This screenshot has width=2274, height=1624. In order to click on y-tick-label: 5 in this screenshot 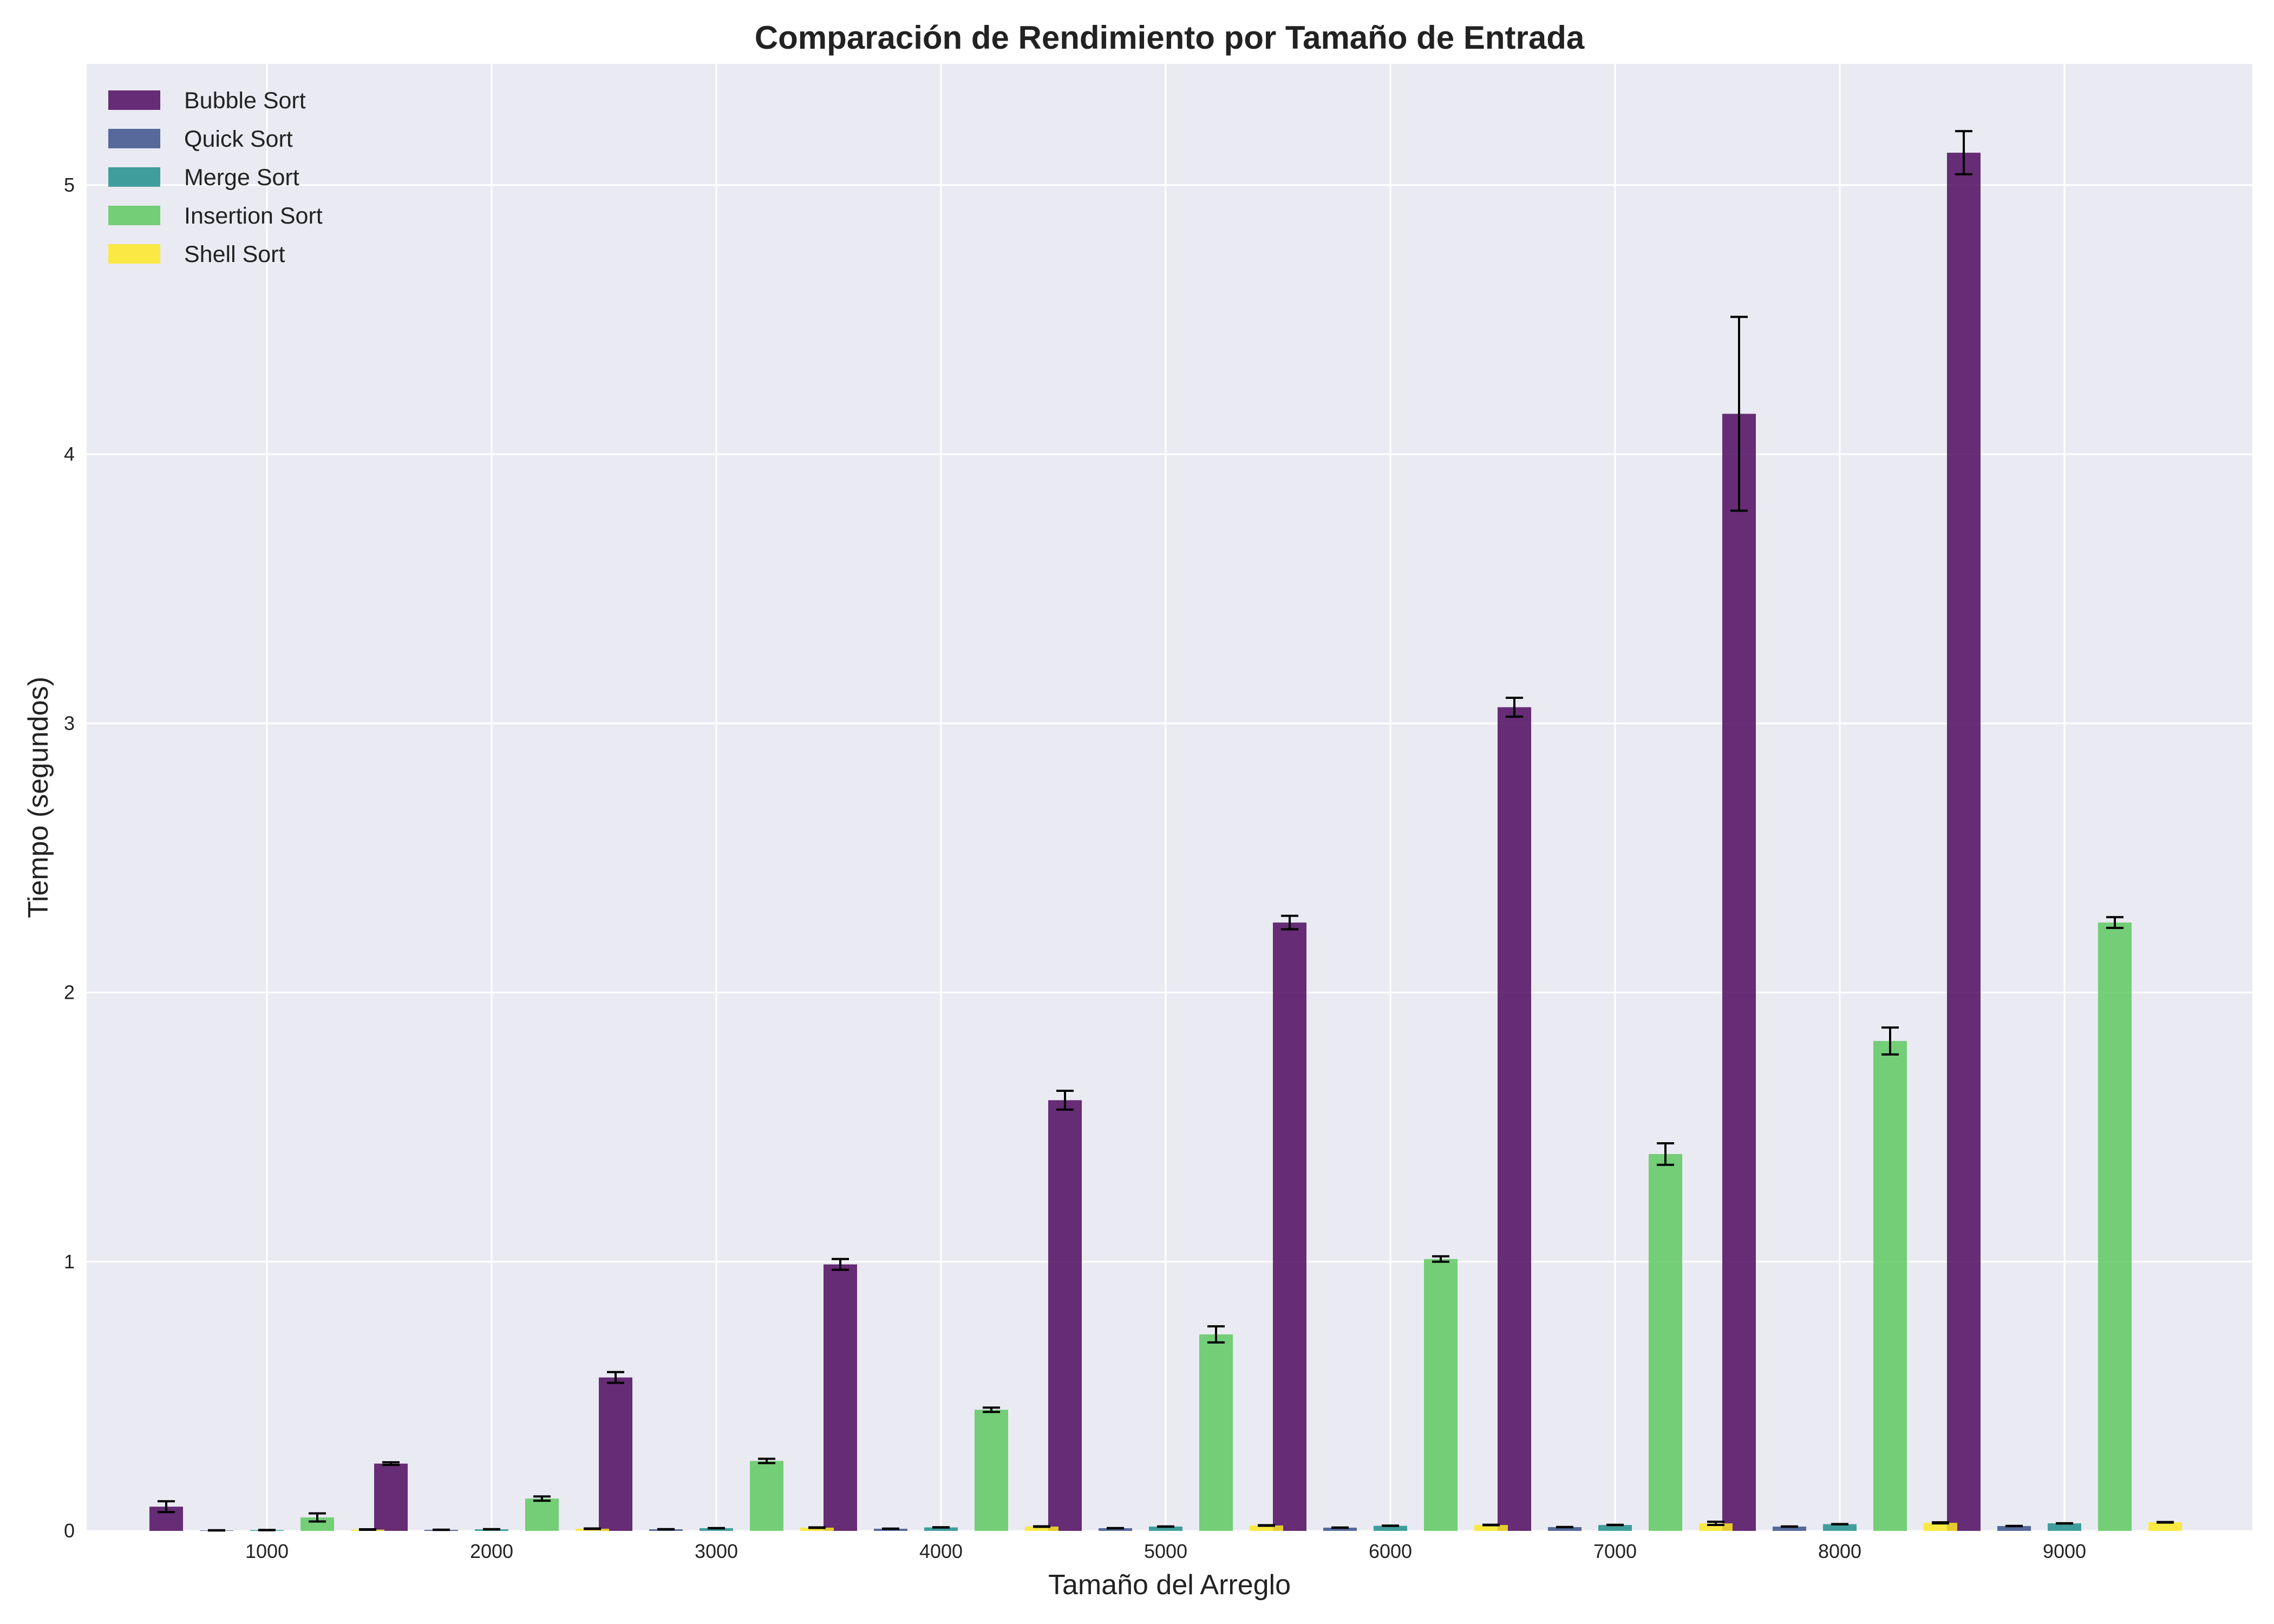, I will do `click(69, 185)`.